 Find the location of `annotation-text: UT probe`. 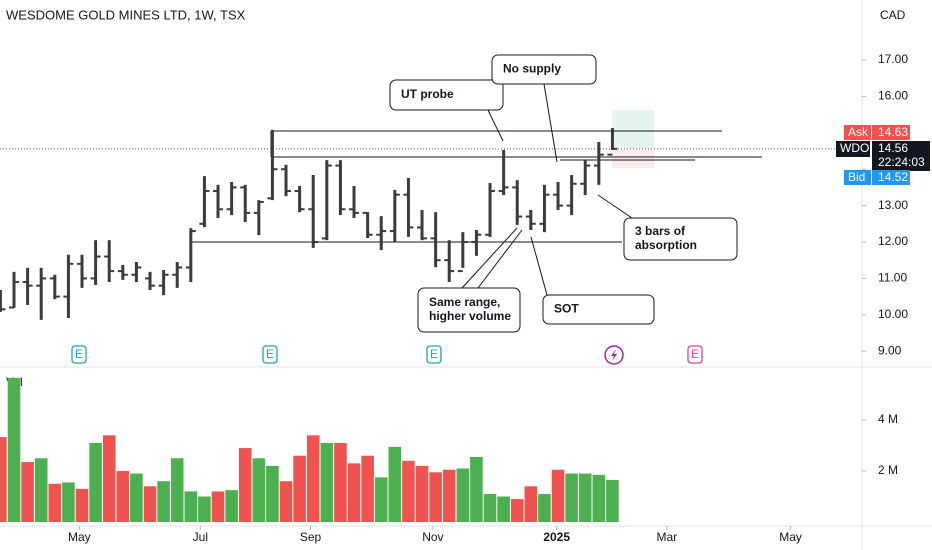

annotation-text: UT probe is located at coordinates (427, 94).